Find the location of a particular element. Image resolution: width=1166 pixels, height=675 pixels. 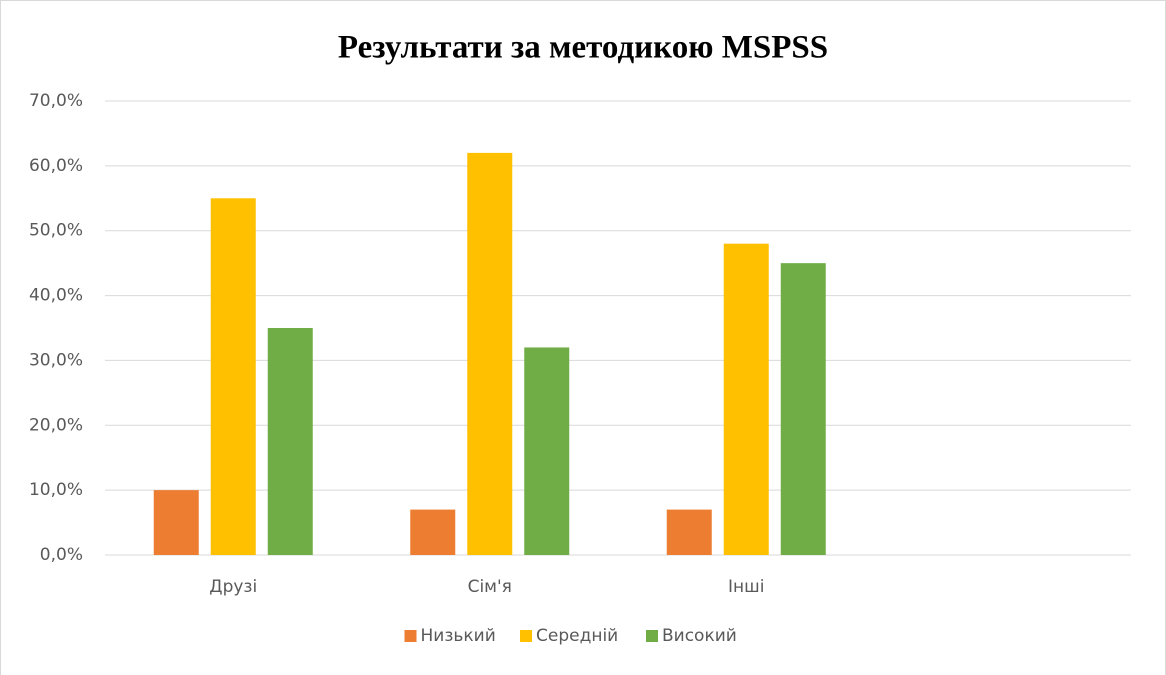

y-tick-label: 70,0% is located at coordinates (56, 101).